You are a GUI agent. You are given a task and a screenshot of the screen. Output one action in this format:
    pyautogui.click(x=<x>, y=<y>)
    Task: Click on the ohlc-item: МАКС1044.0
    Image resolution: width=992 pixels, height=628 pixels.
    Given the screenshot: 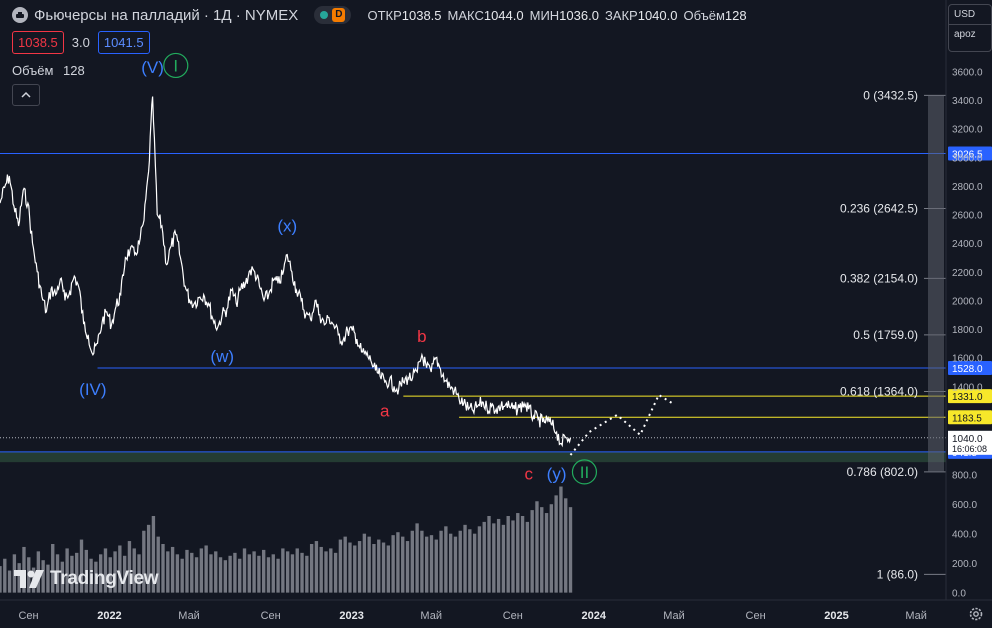 What is the action you would take?
    pyautogui.click(x=486, y=15)
    